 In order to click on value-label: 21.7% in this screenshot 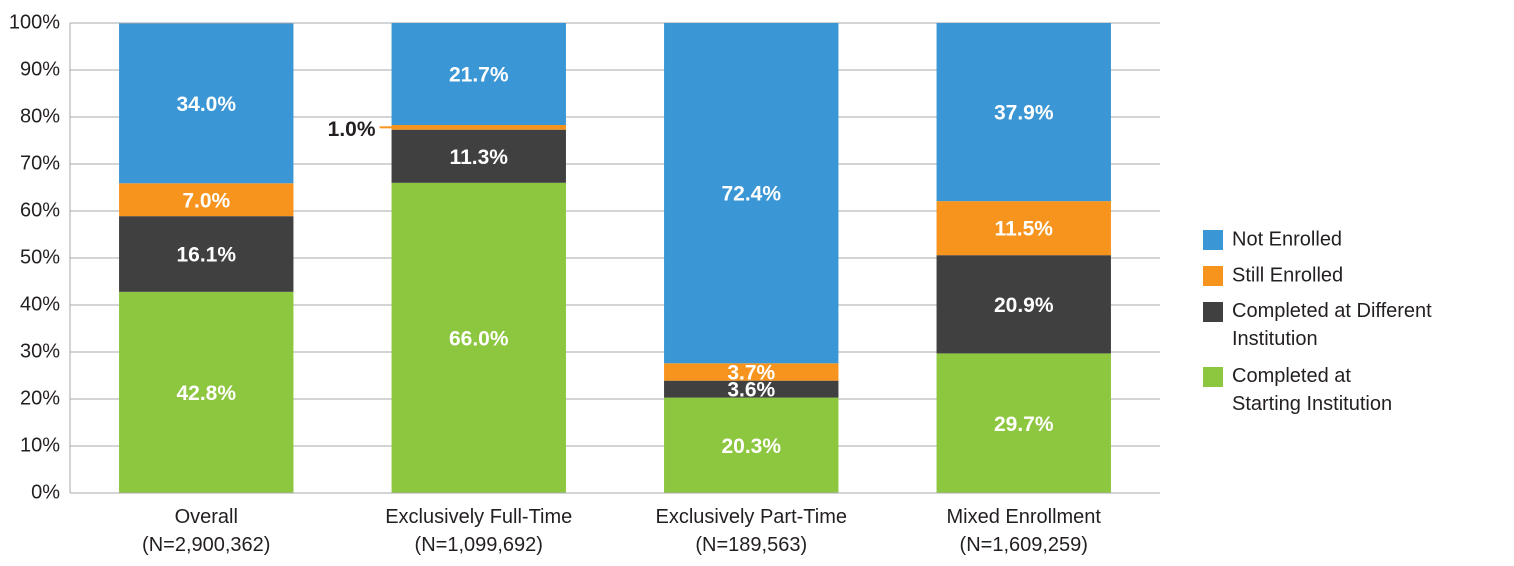, I will do `click(479, 75)`.